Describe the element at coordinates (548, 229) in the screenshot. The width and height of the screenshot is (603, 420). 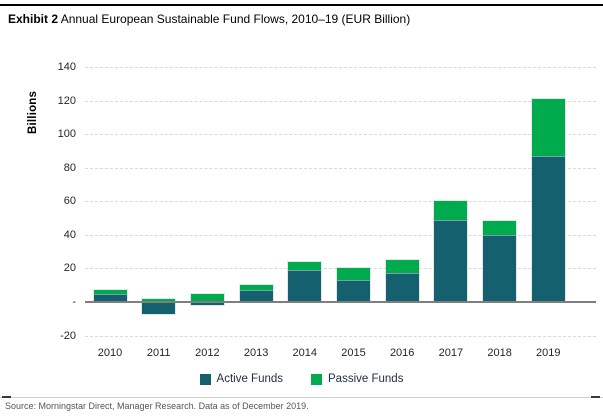
I see `bar-segment-active-funds-2019` at that location.